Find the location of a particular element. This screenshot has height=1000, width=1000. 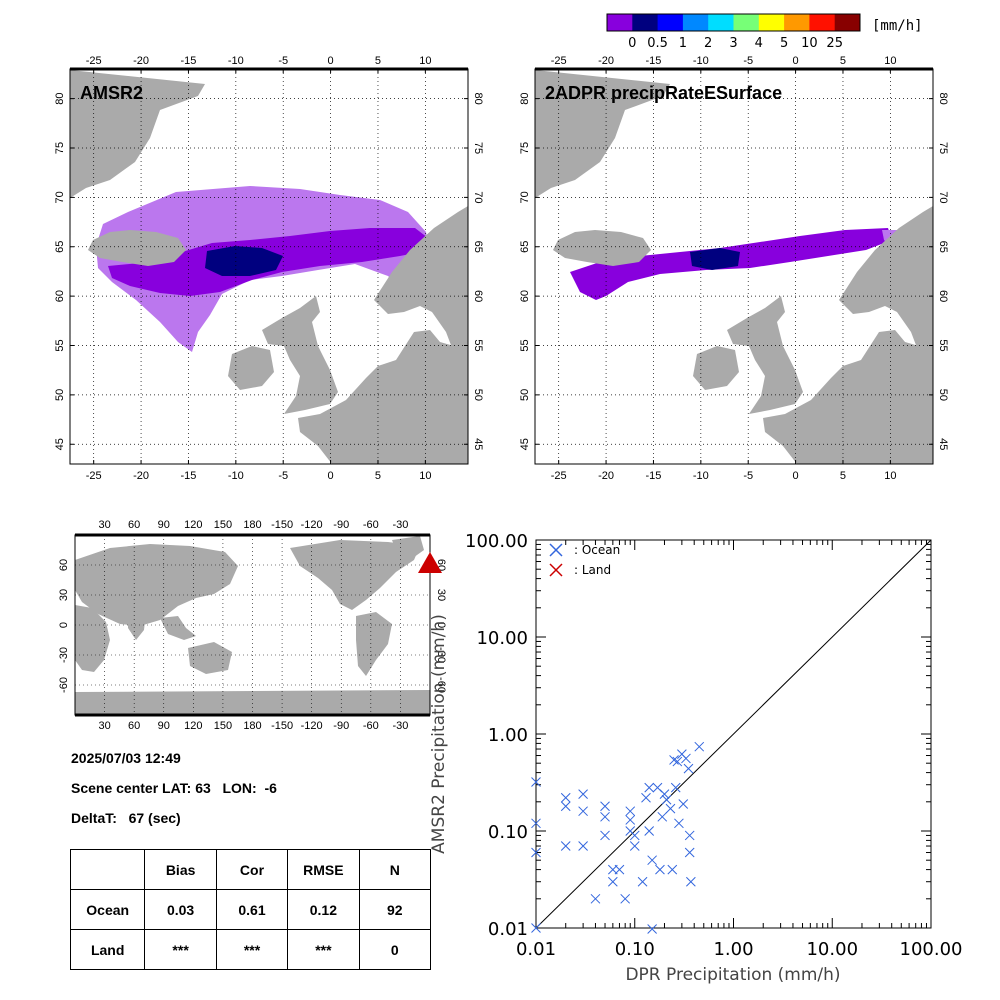

scatter-y-tick-label: 1.00 is located at coordinates (508, 735).